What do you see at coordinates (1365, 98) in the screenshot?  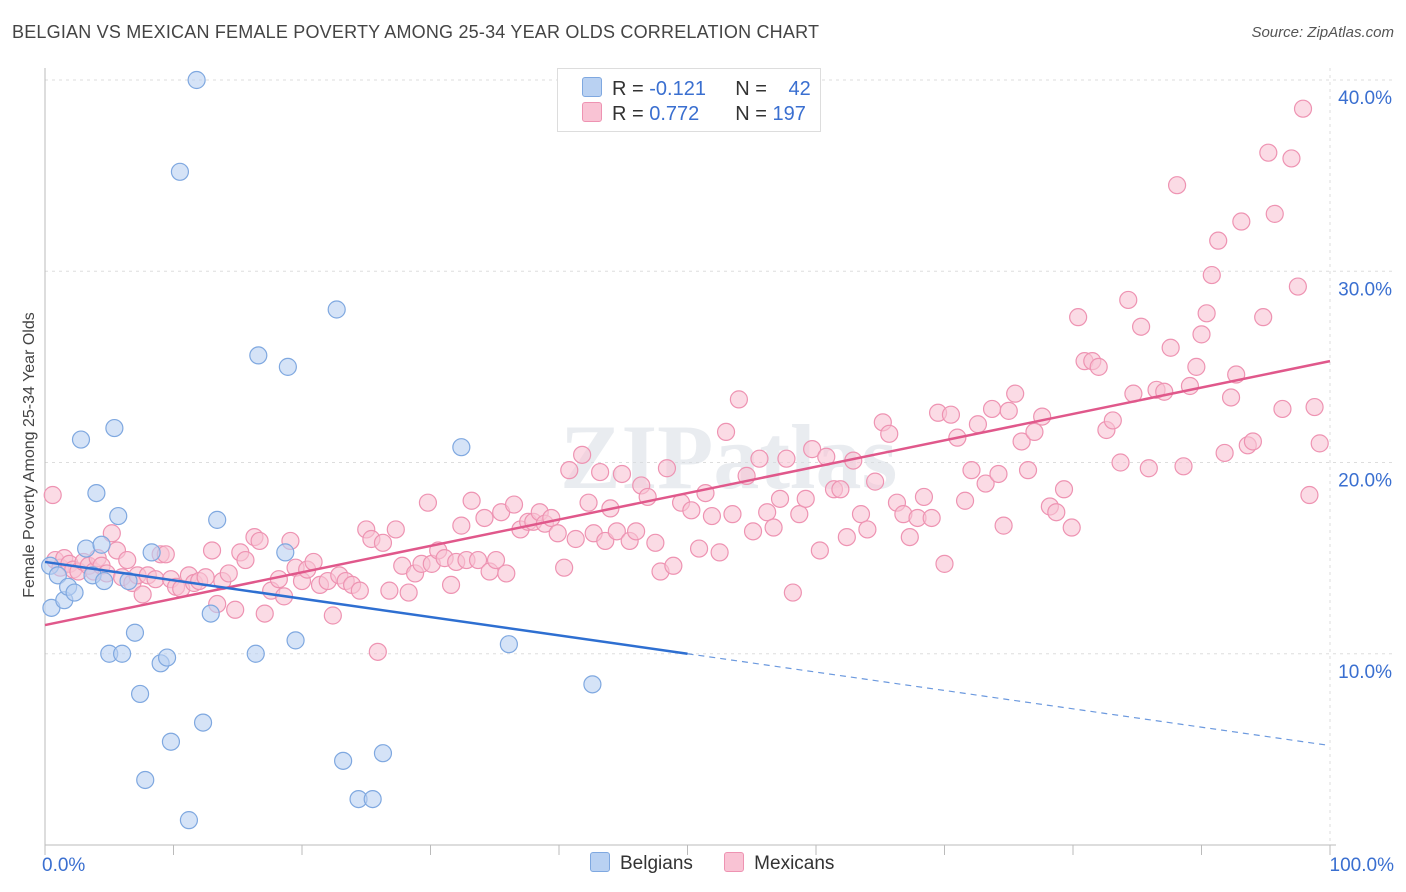 I see `y-tick-label-40: 40.0%` at bounding box center [1365, 98].